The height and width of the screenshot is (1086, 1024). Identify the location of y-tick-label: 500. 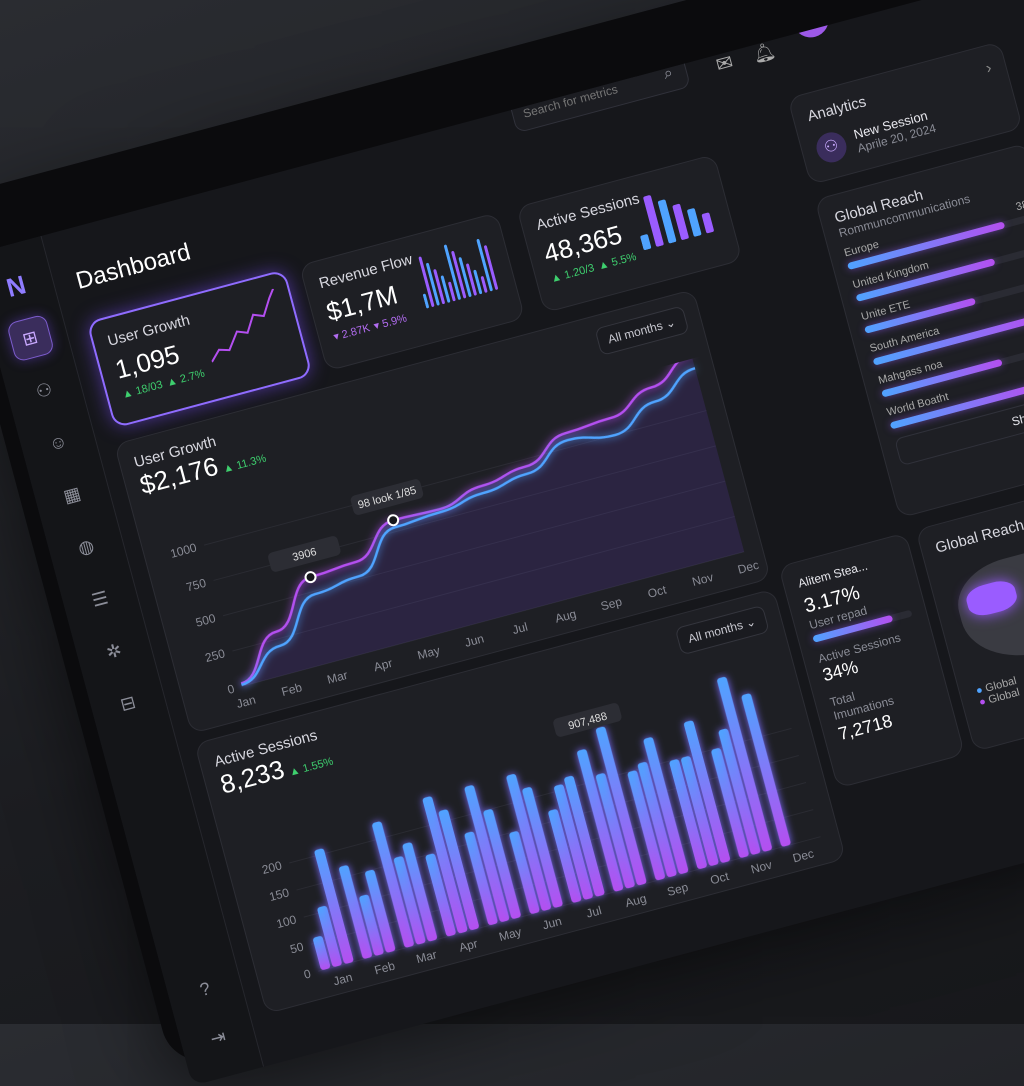
(205, 620).